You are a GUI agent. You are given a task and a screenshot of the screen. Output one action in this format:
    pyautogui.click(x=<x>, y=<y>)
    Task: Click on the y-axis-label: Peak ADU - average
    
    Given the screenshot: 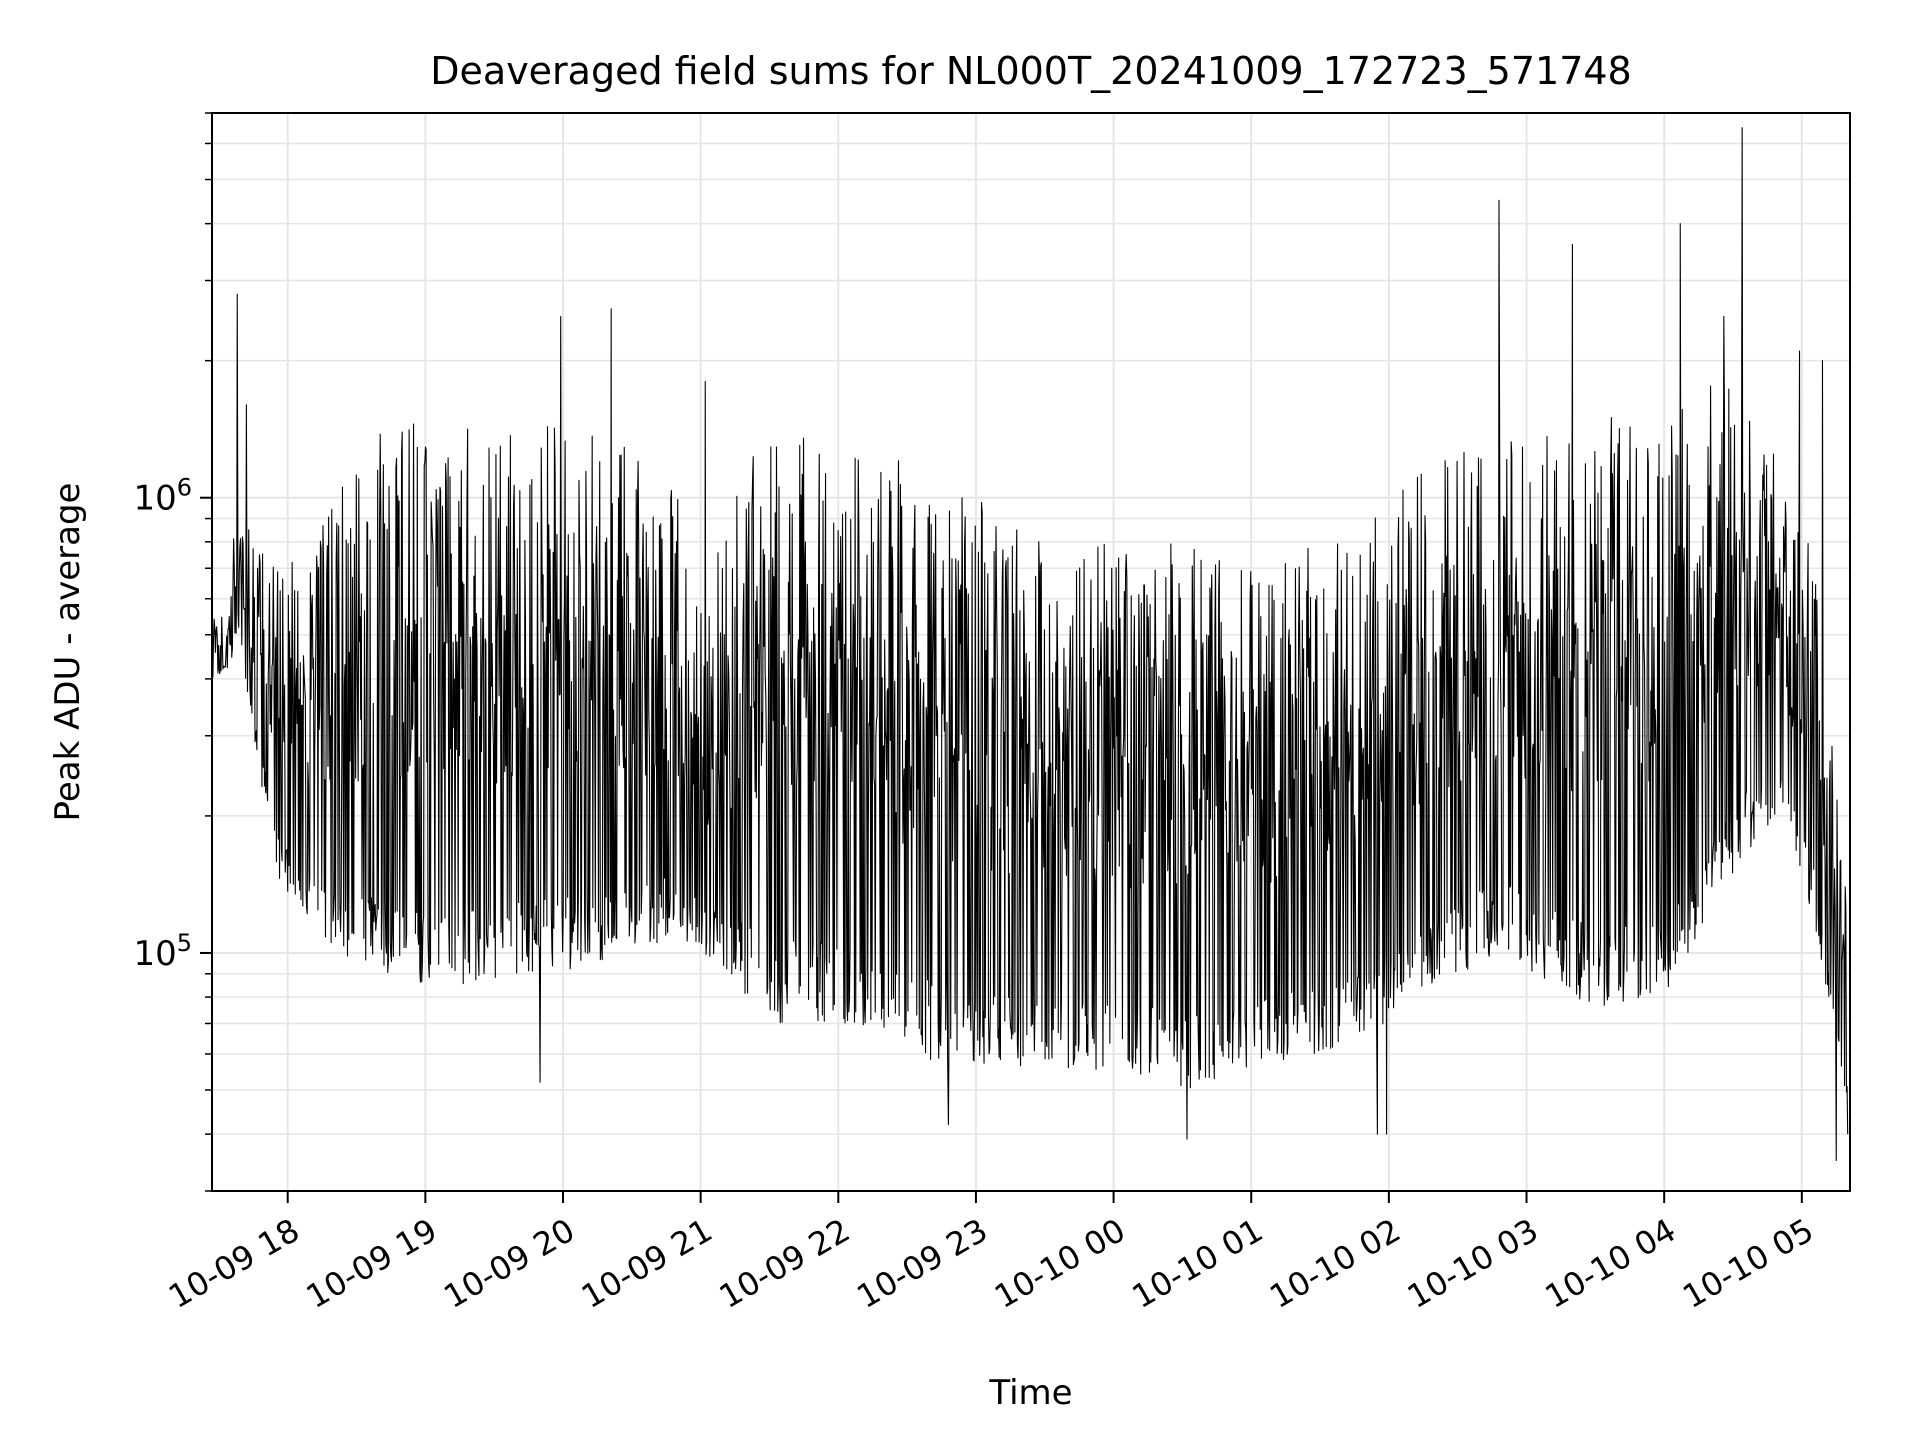 What is the action you would take?
    pyautogui.click(x=68, y=652)
    